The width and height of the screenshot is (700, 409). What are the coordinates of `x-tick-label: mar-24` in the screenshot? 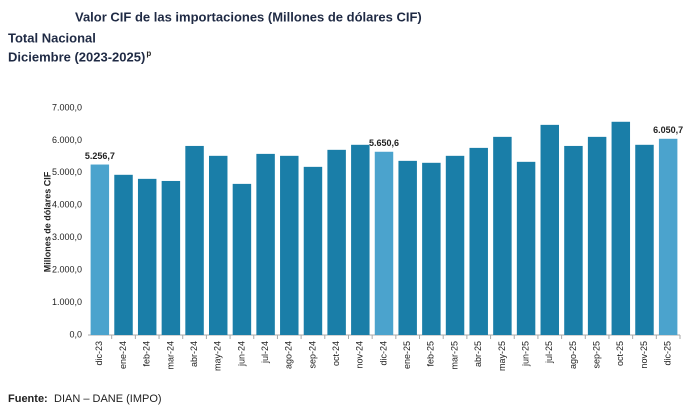 It's located at (170, 355).